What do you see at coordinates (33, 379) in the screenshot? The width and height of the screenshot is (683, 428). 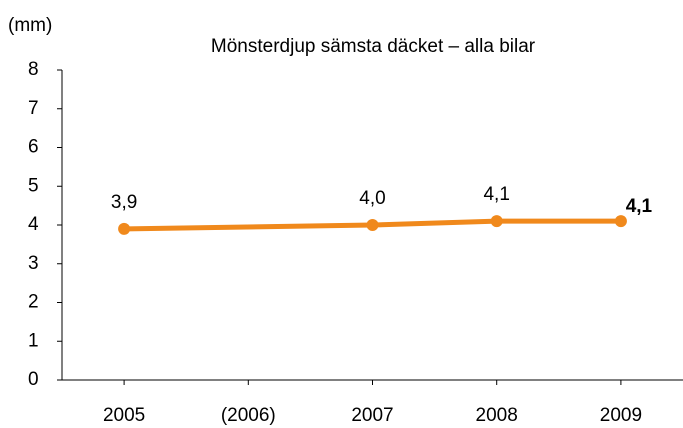 I see `y-tick-label: 0` at bounding box center [33, 379].